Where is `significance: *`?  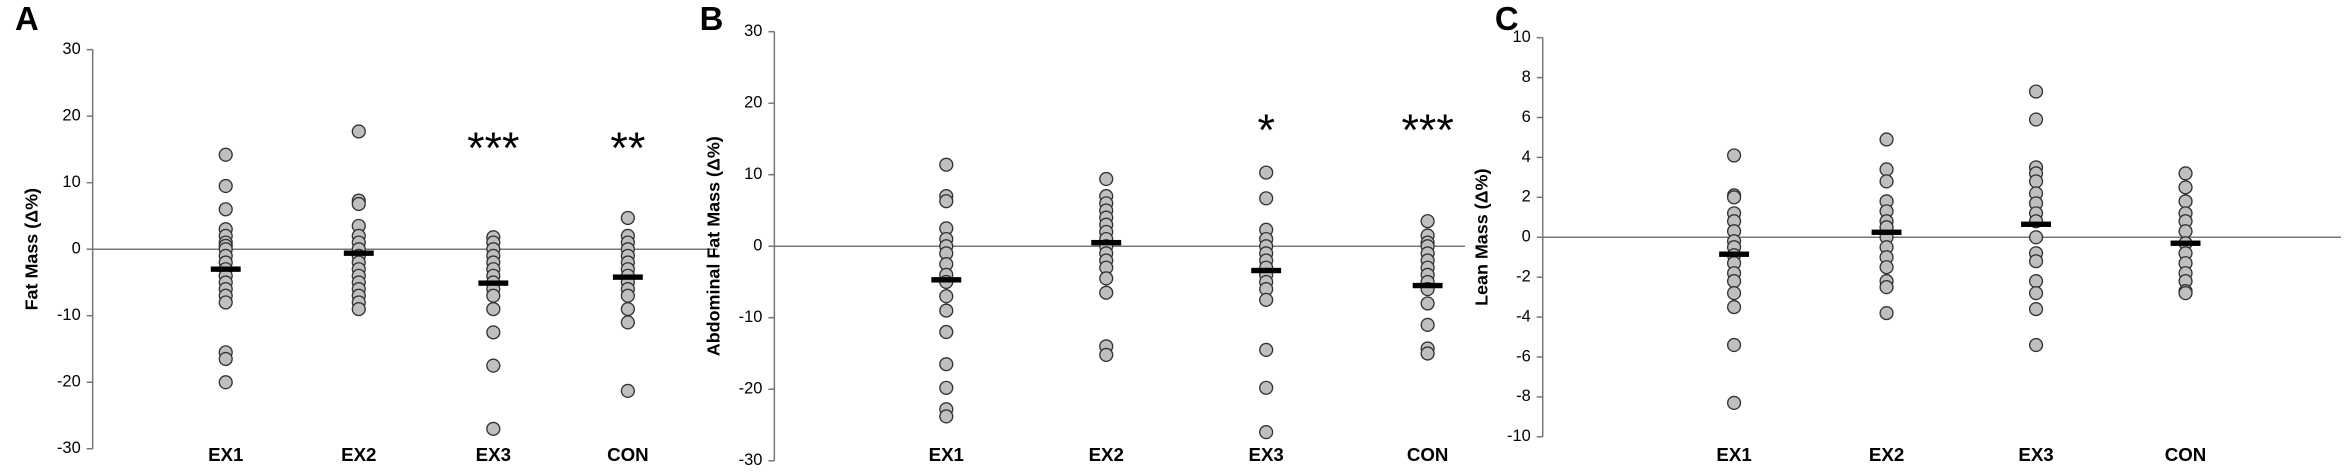 significance: * is located at coordinates (1265, 129).